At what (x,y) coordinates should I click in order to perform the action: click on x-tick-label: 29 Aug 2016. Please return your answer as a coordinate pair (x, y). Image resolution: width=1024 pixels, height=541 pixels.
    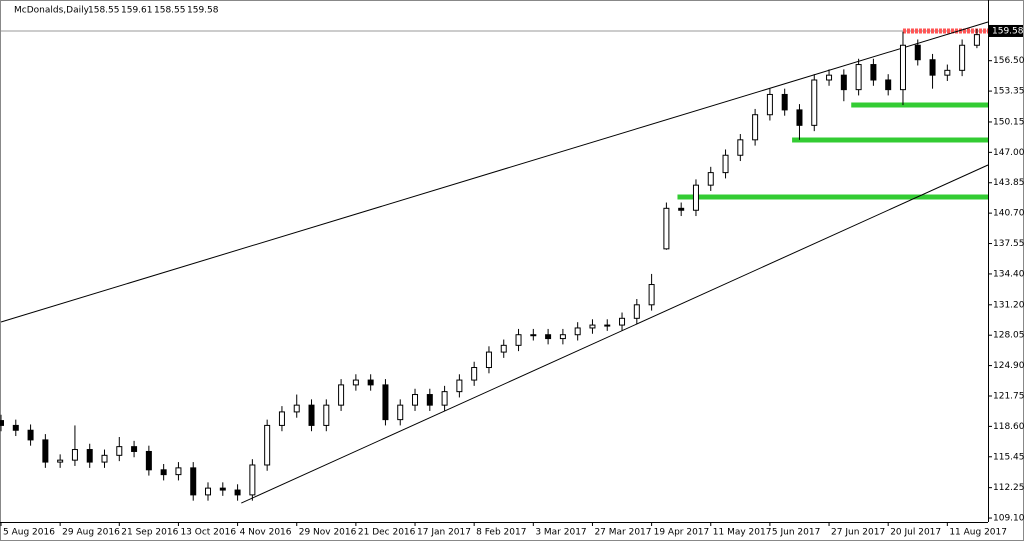
    Looking at the image, I should click on (91, 533).